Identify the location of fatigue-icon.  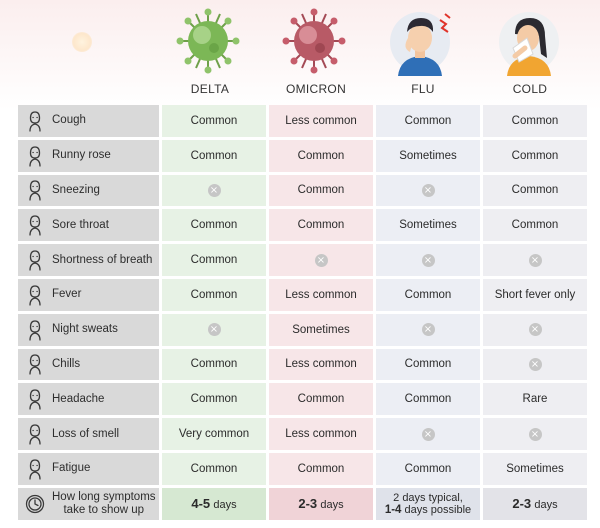
(35, 469).